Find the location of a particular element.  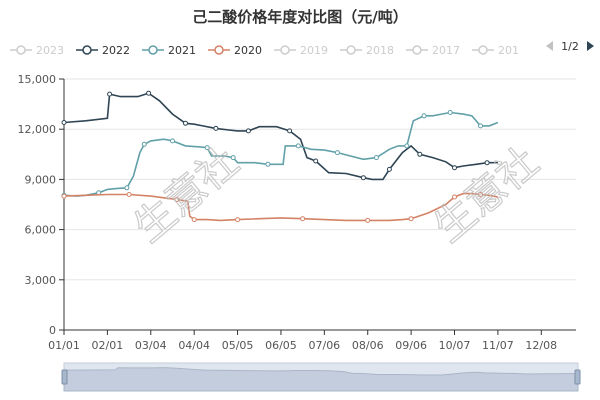

legend-label: 201 is located at coordinates (508, 50).